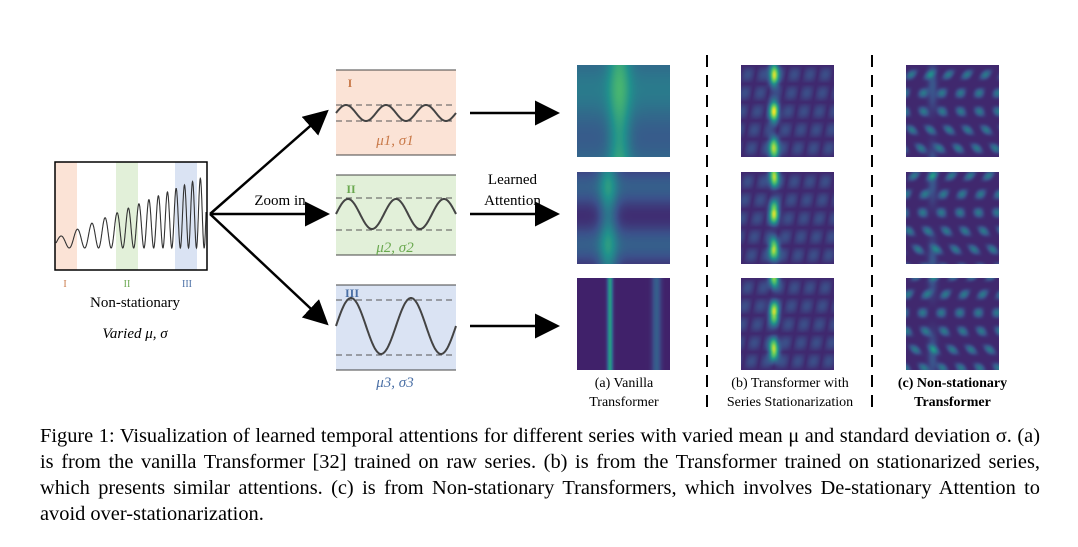 This screenshot has height=547, width=1078. Describe the element at coordinates (65, 284) in the screenshot. I see `region-label-I: I` at that location.